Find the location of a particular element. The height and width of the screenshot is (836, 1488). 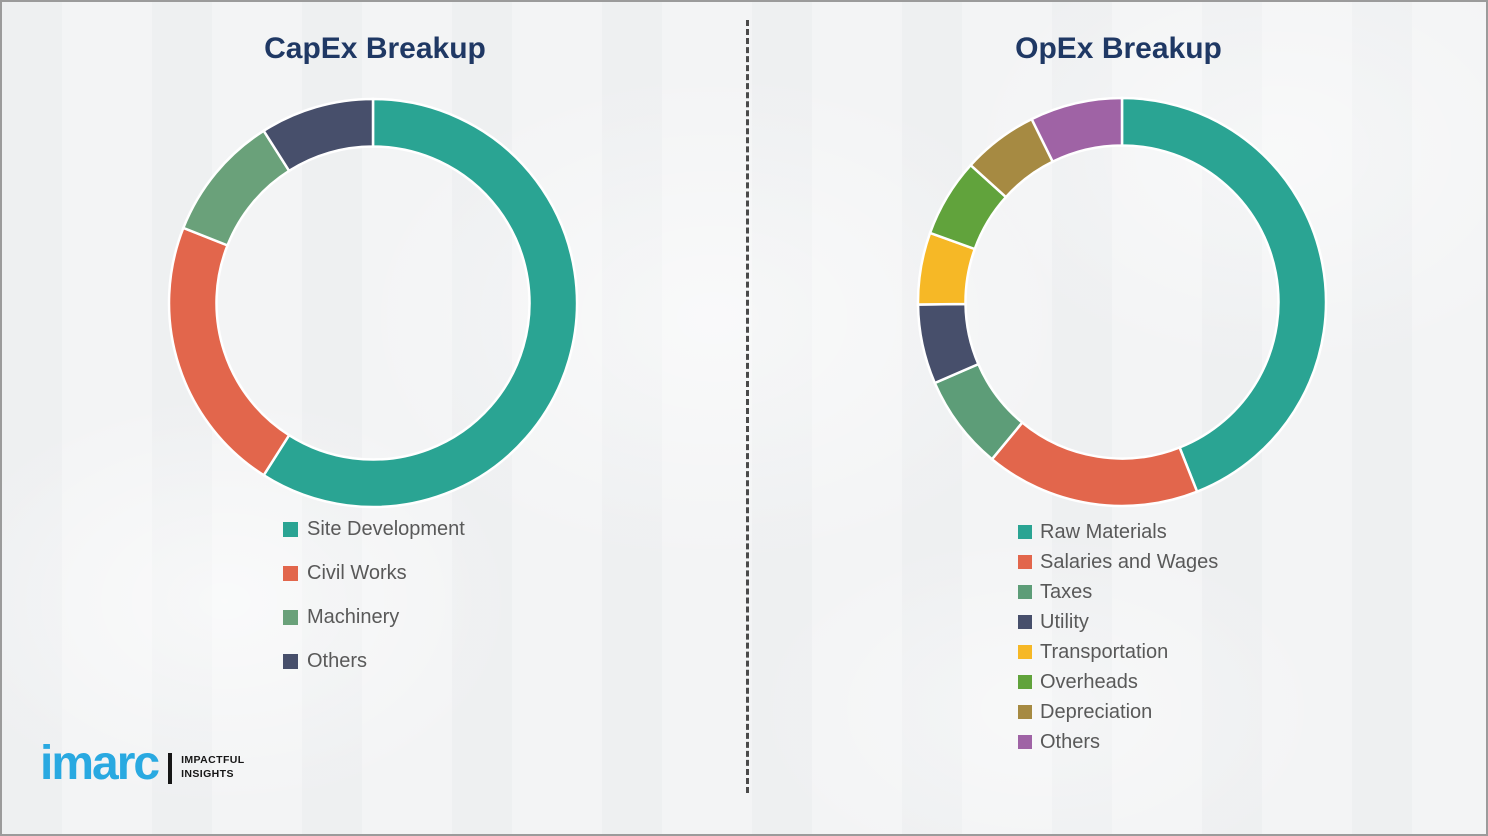

segment-site-development is located at coordinates (420, 303).